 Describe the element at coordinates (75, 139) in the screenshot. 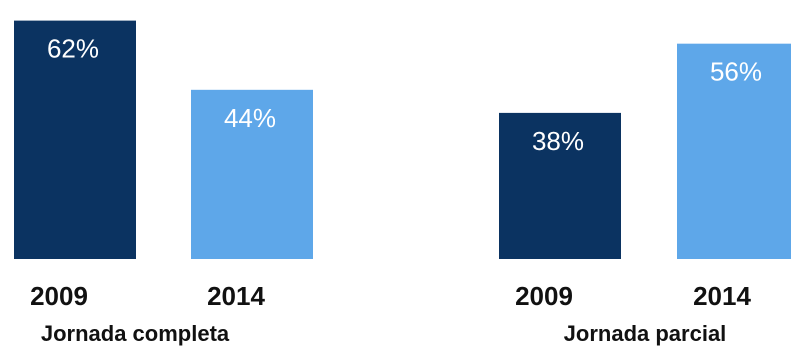

I see `bar-jornada-completa-2009` at that location.